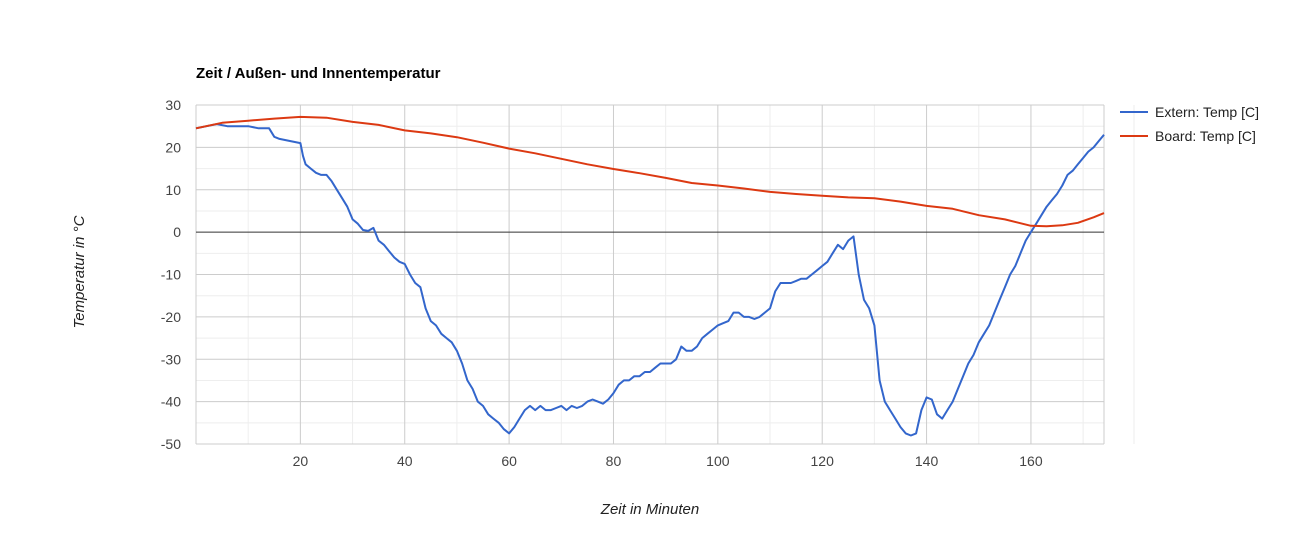  Describe the element at coordinates (301, 461) in the screenshot. I see `x-tick-label: 20` at that location.